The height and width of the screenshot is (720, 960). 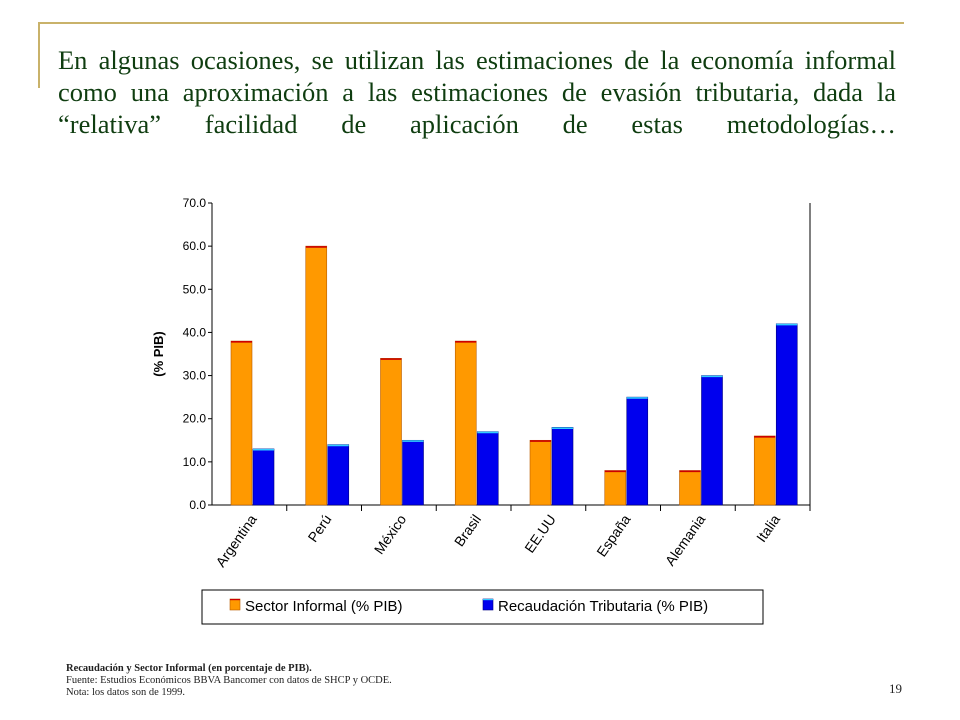 I want to click on x-category-label: México, so click(x=390, y=534).